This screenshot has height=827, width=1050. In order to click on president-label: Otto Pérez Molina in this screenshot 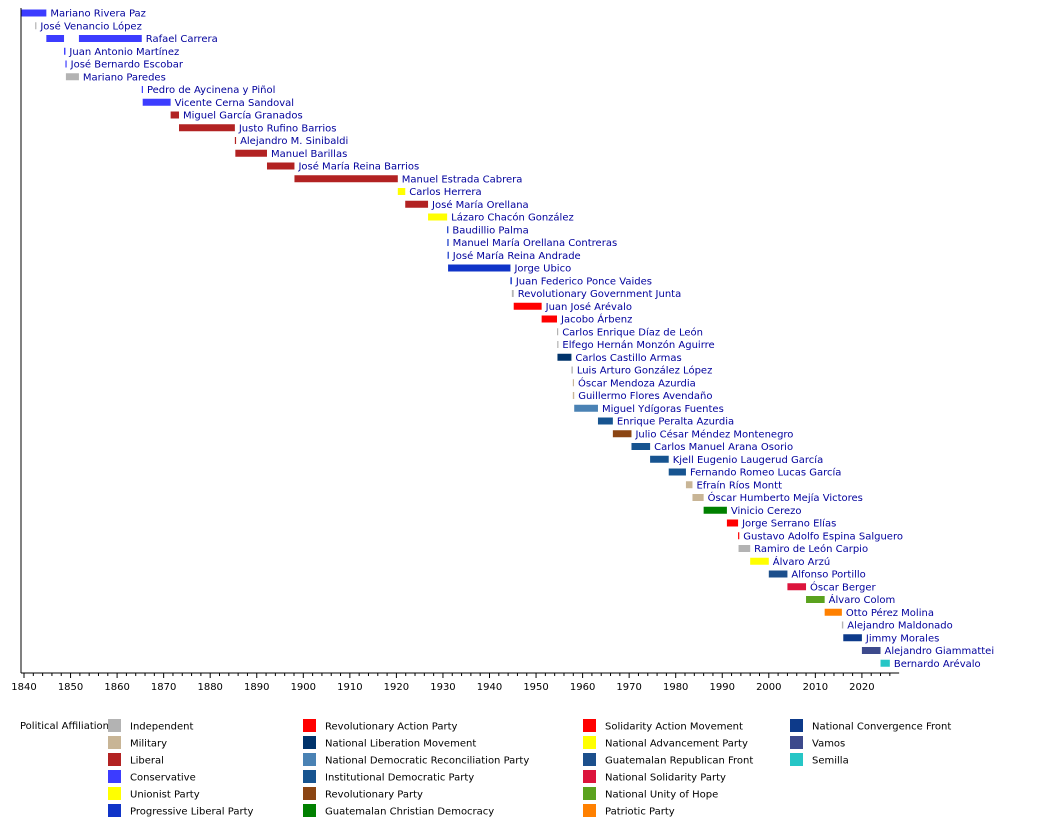, I will do `click(890, 613)`.